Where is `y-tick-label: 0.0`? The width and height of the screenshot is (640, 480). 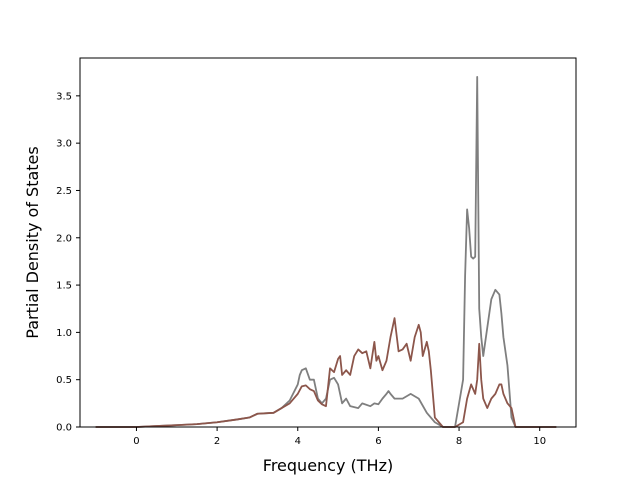
y-tick-label: 0.0 is located at coordinates (64, 428).